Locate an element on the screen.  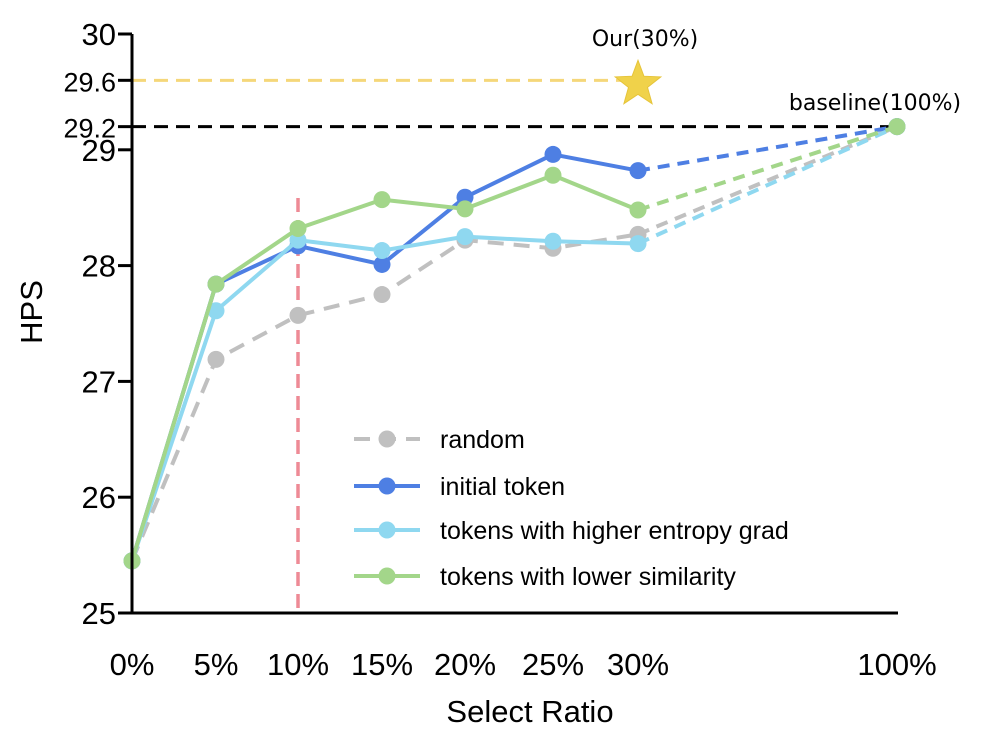
legend-label-tokens-with-lower-similarity: tokens with lower similarity is located at coordinates (588, 577).